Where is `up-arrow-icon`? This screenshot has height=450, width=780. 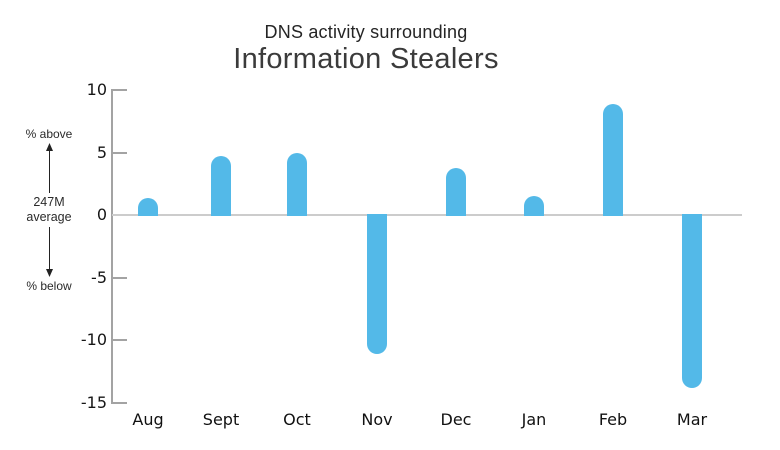 up-arrow-icon is located at coordinates (49, 168).